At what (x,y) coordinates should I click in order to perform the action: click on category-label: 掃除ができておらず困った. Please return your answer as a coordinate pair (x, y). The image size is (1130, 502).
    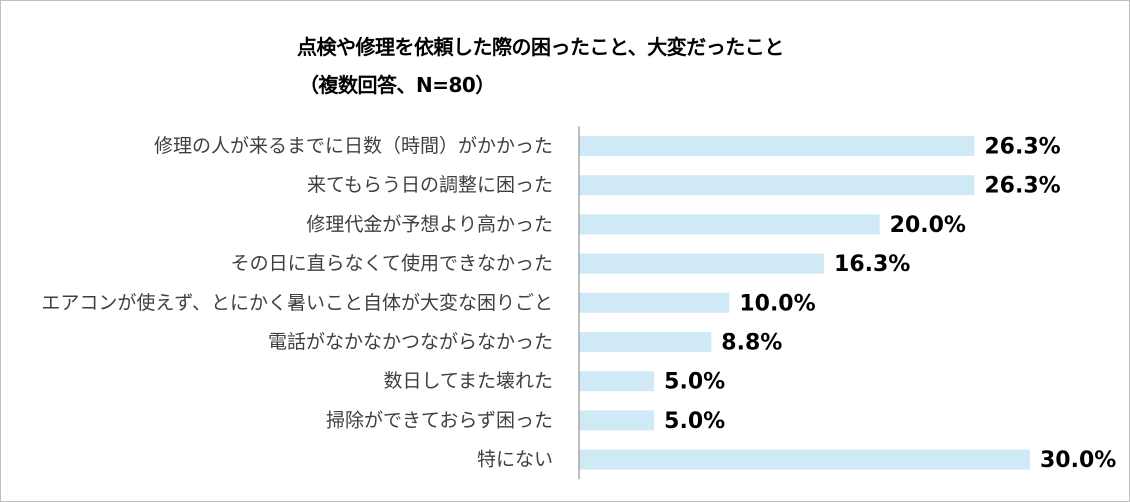
    Looking at the image, I should click on (439, 420).